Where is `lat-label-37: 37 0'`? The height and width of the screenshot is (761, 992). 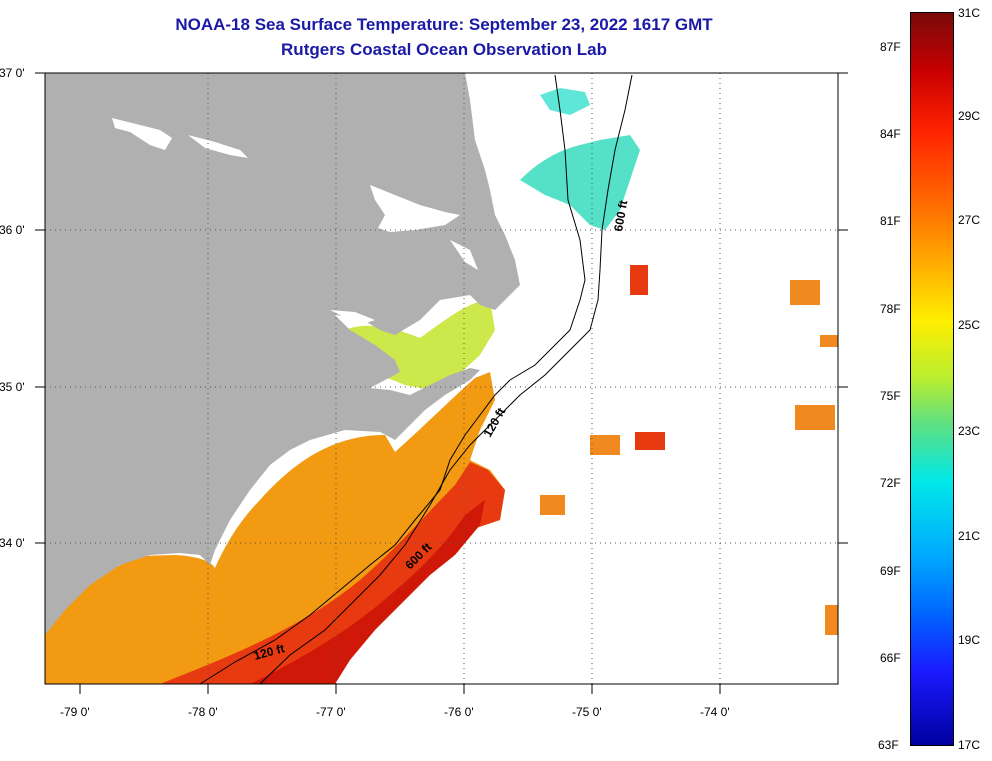 lat-label-37: 37 0' is located at coordinates (12, 73).